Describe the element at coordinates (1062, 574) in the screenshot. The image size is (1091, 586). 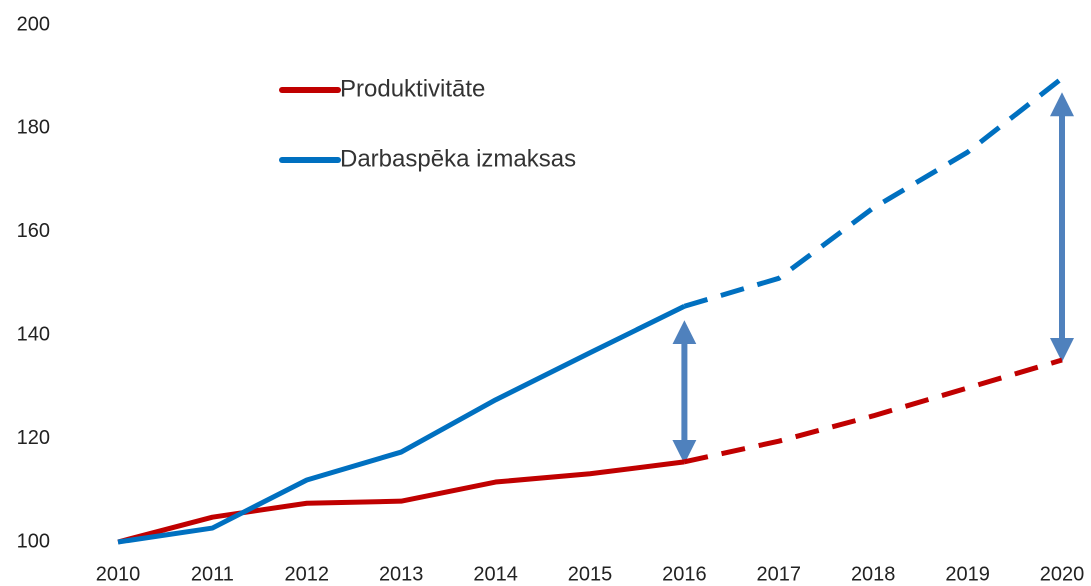
I see `x-tick-label: 2020` at that location.